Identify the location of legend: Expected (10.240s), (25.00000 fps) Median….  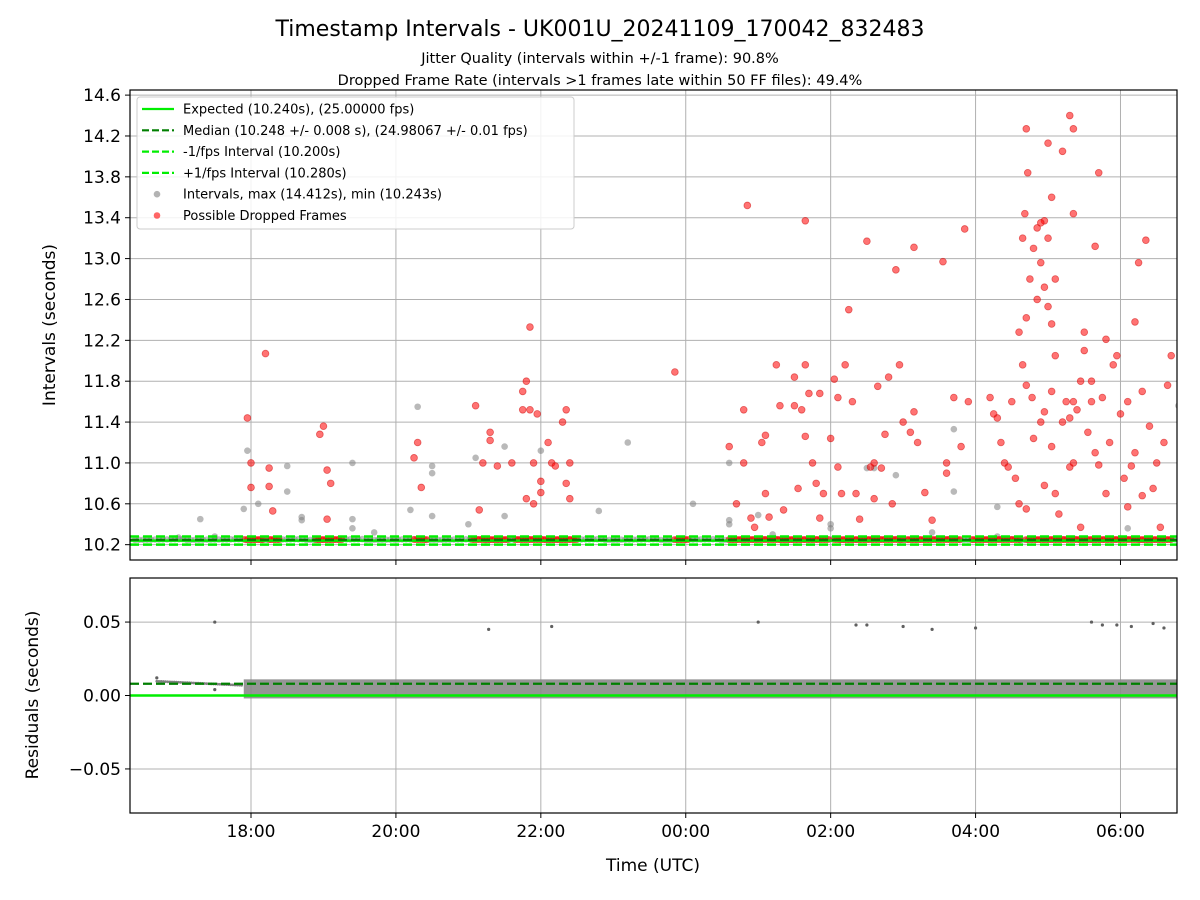
(355, 163).